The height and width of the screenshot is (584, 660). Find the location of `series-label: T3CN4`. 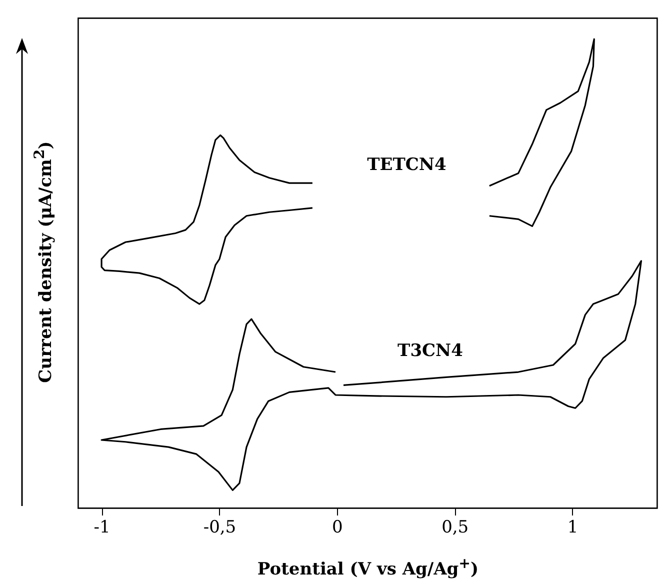

series-label: T3CN4 is located at coordinates (431, 351).